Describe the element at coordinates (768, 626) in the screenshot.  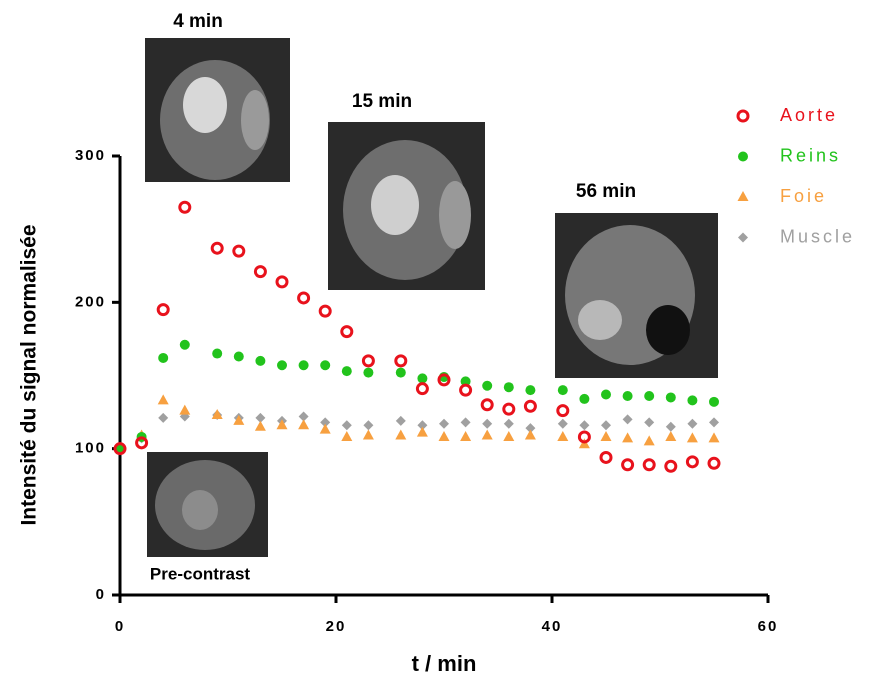
I see `x-tick-label: 60` at that location.